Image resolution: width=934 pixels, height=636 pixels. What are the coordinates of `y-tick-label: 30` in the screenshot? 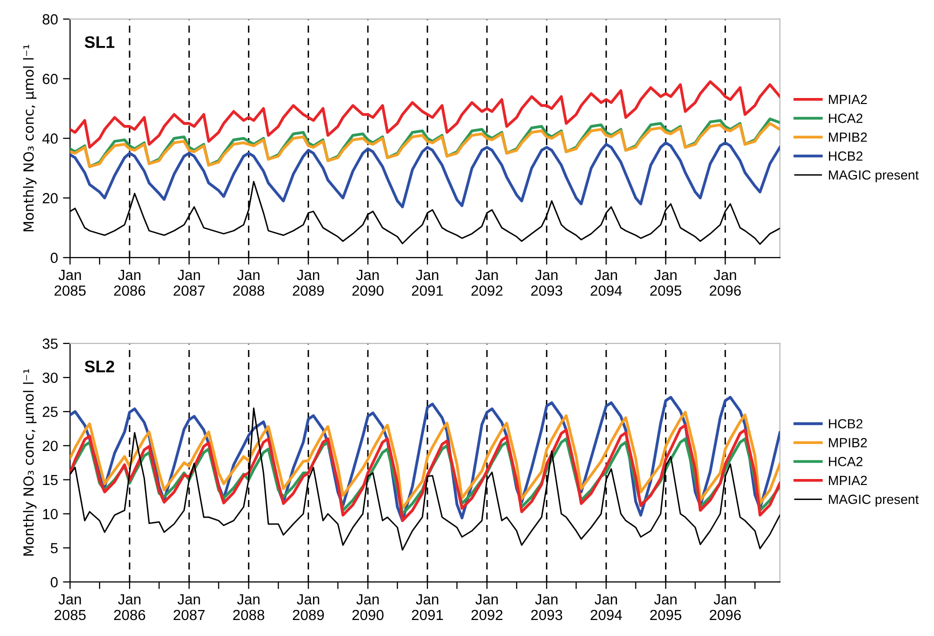 It's located at (50, 377).